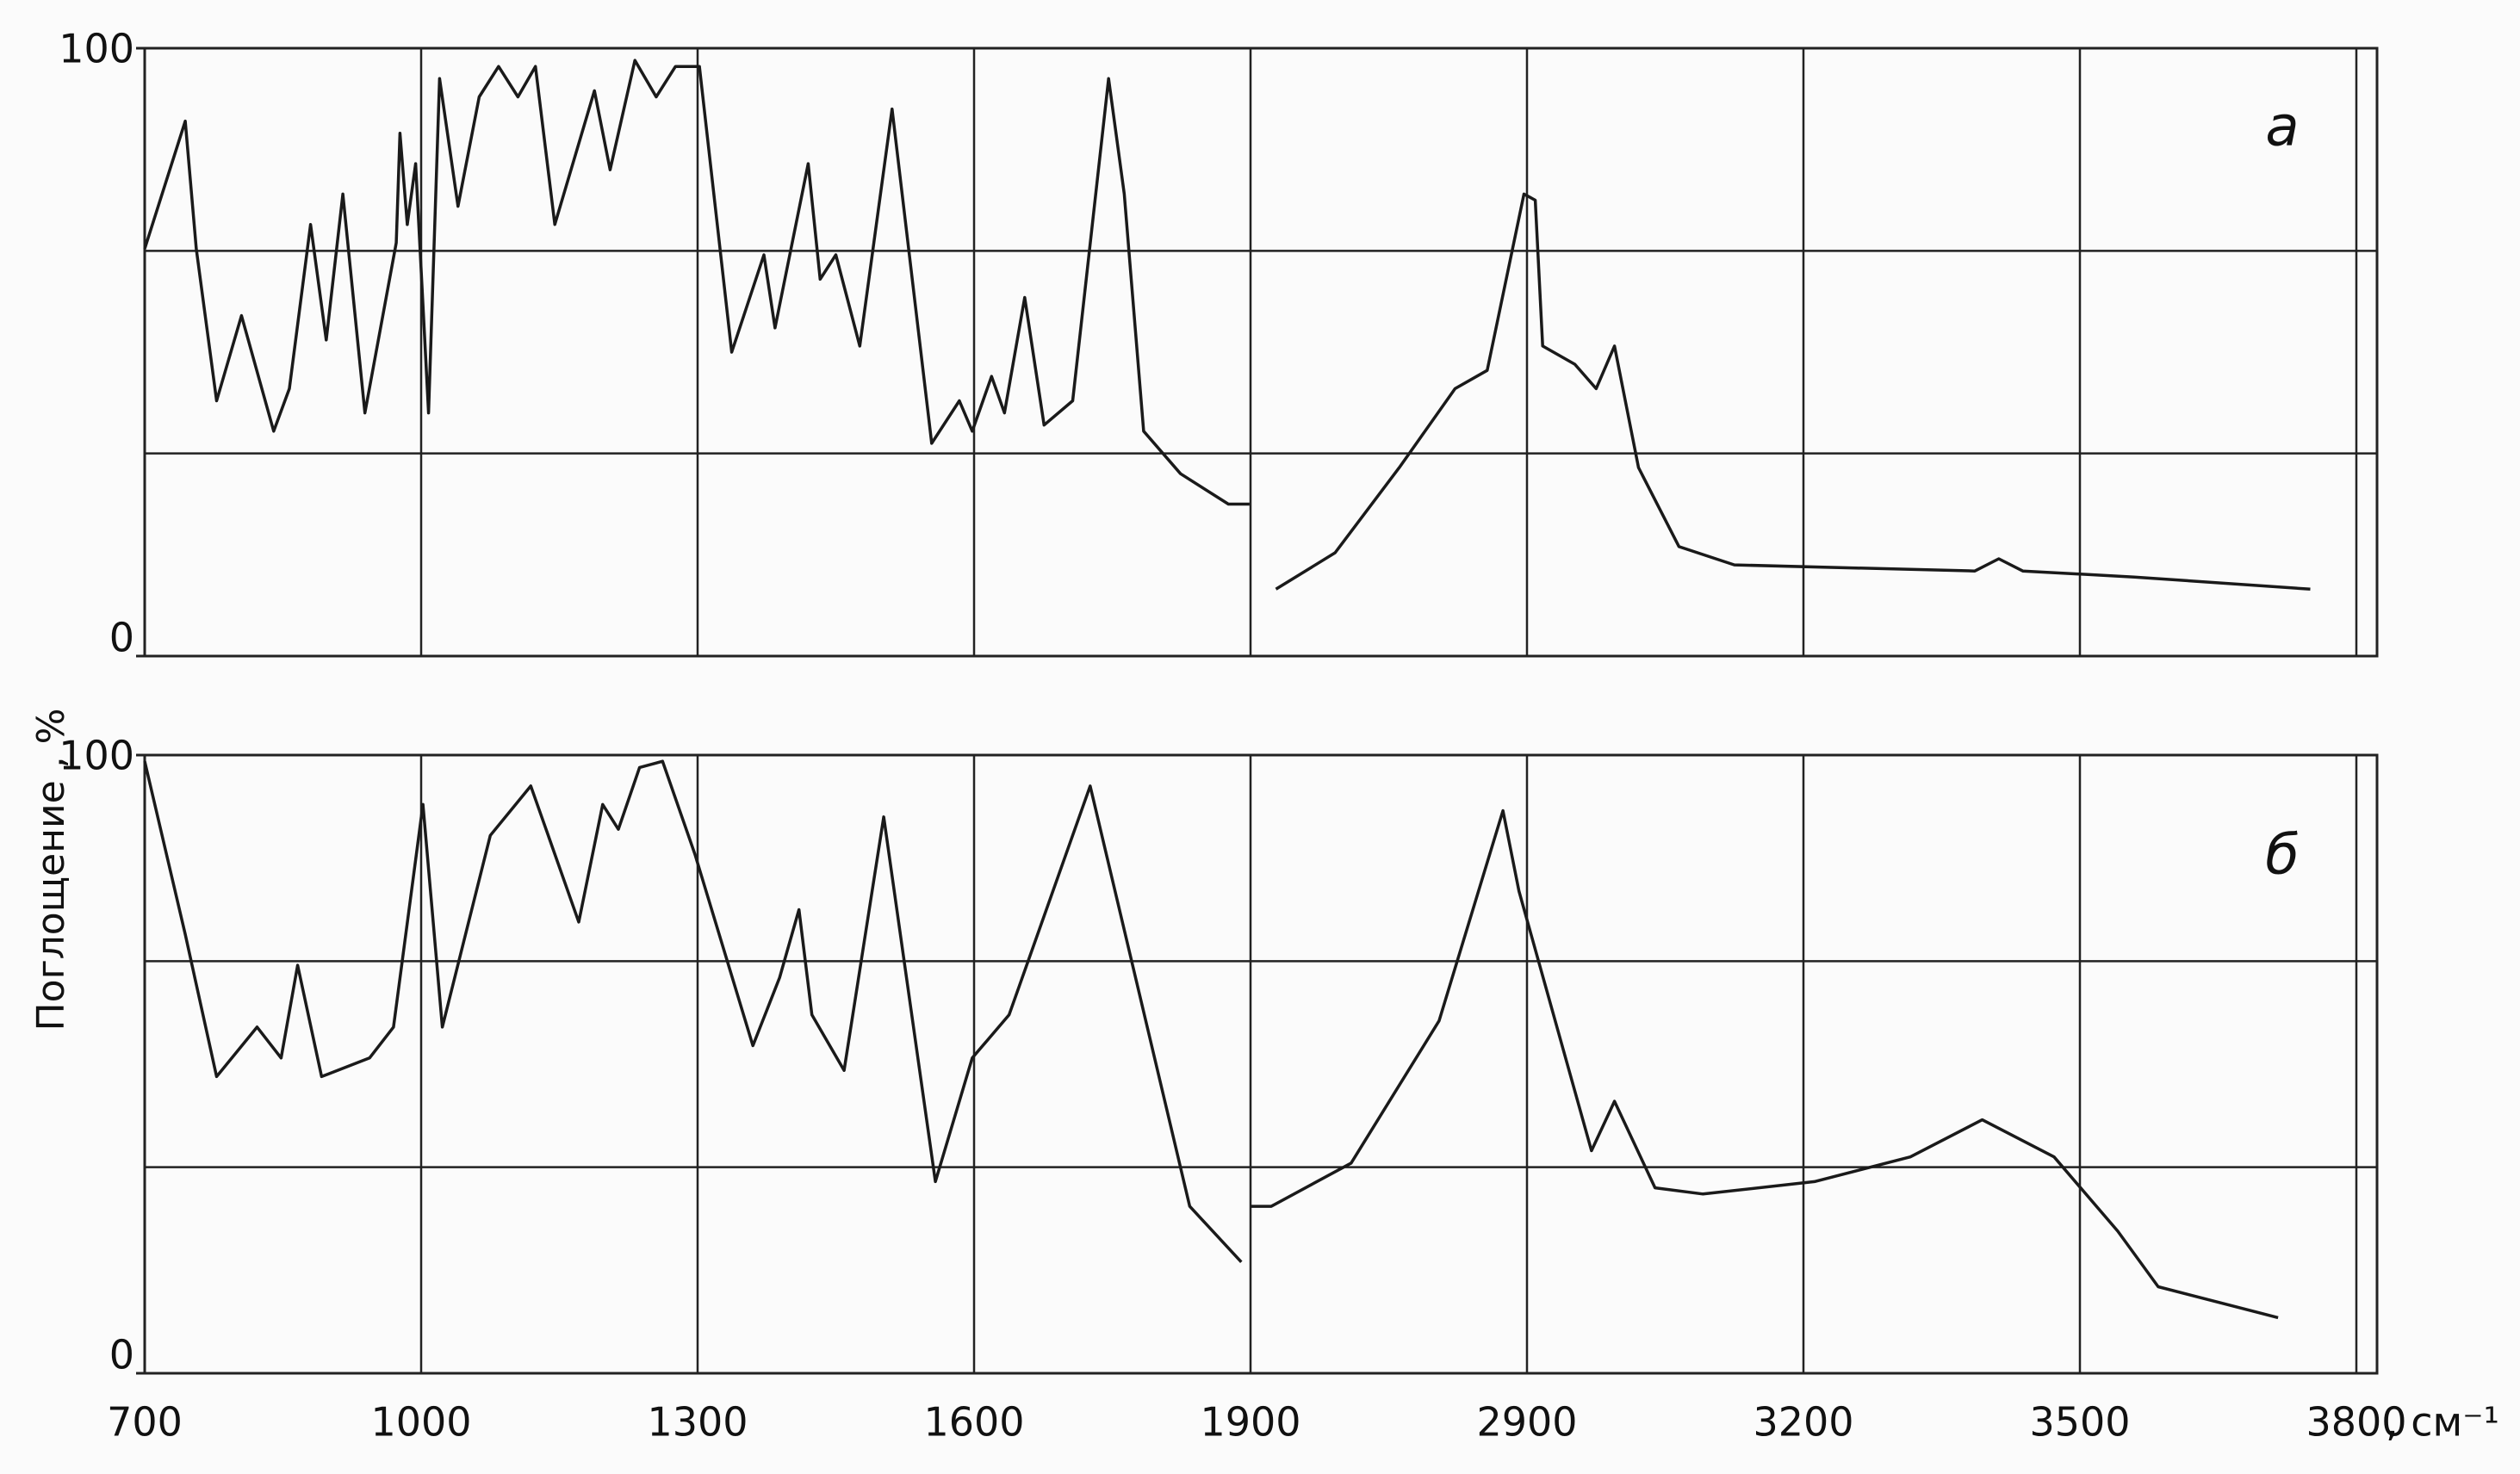 Image resolution: width=2520 pixels, height=1474 pixels. I want to click on y-axis-label: Поглощение , %, so click(51, 870).